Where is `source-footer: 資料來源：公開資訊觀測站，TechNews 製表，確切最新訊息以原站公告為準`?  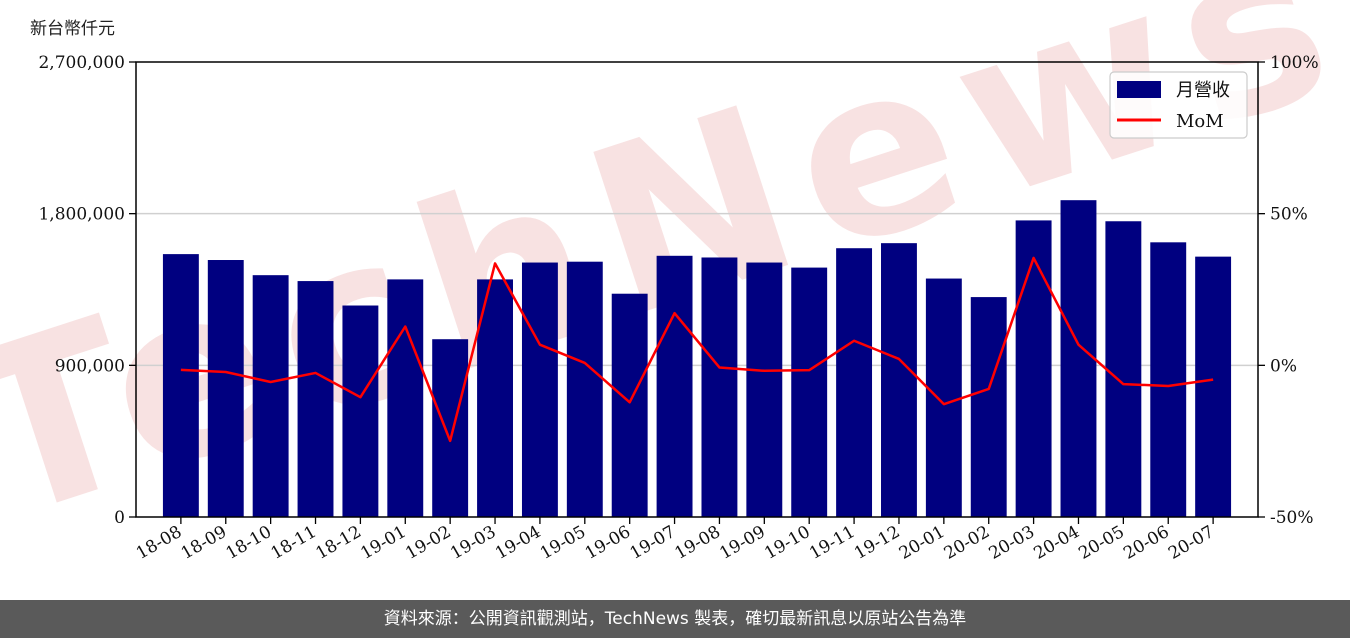
source-footer: 資料來源：公開資訊觀測站，TechNews 製表，確切最新訊息以原站公告為準 is located at coordinates (675, 619).